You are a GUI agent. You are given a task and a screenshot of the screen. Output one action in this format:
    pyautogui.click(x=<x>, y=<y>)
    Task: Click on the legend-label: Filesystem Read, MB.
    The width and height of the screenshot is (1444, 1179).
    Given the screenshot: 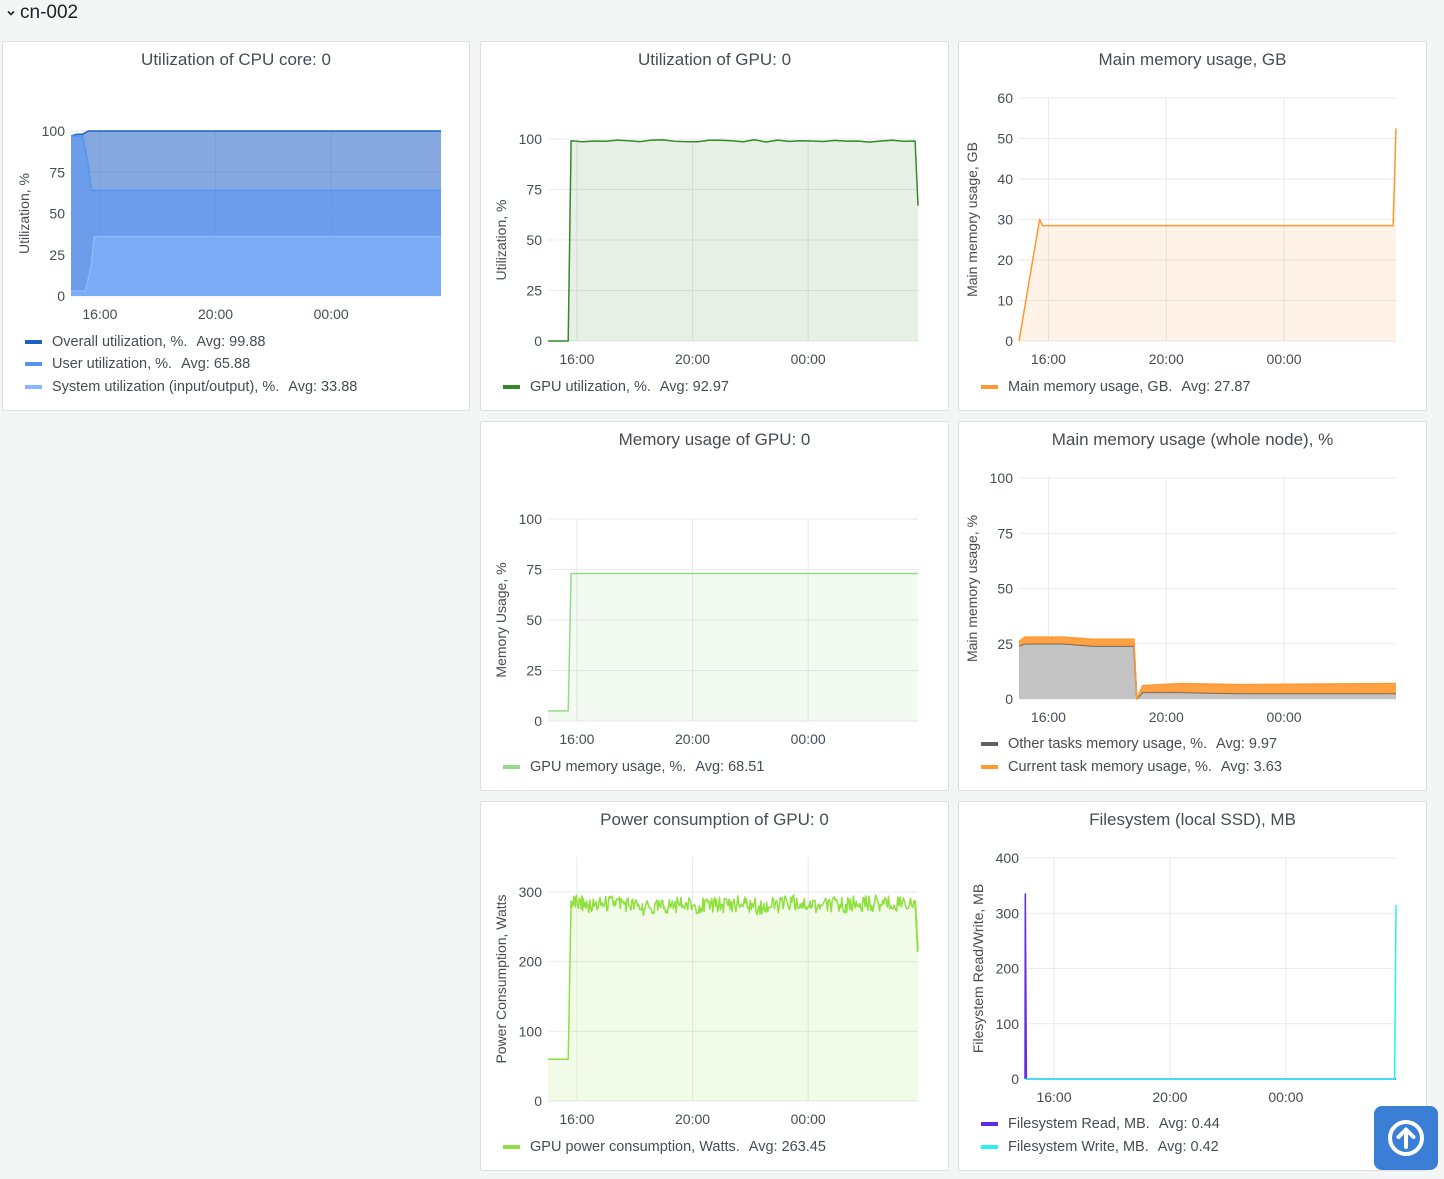 What is the action you would take?
    pyautogui.click(x=1079, y=1124)
    